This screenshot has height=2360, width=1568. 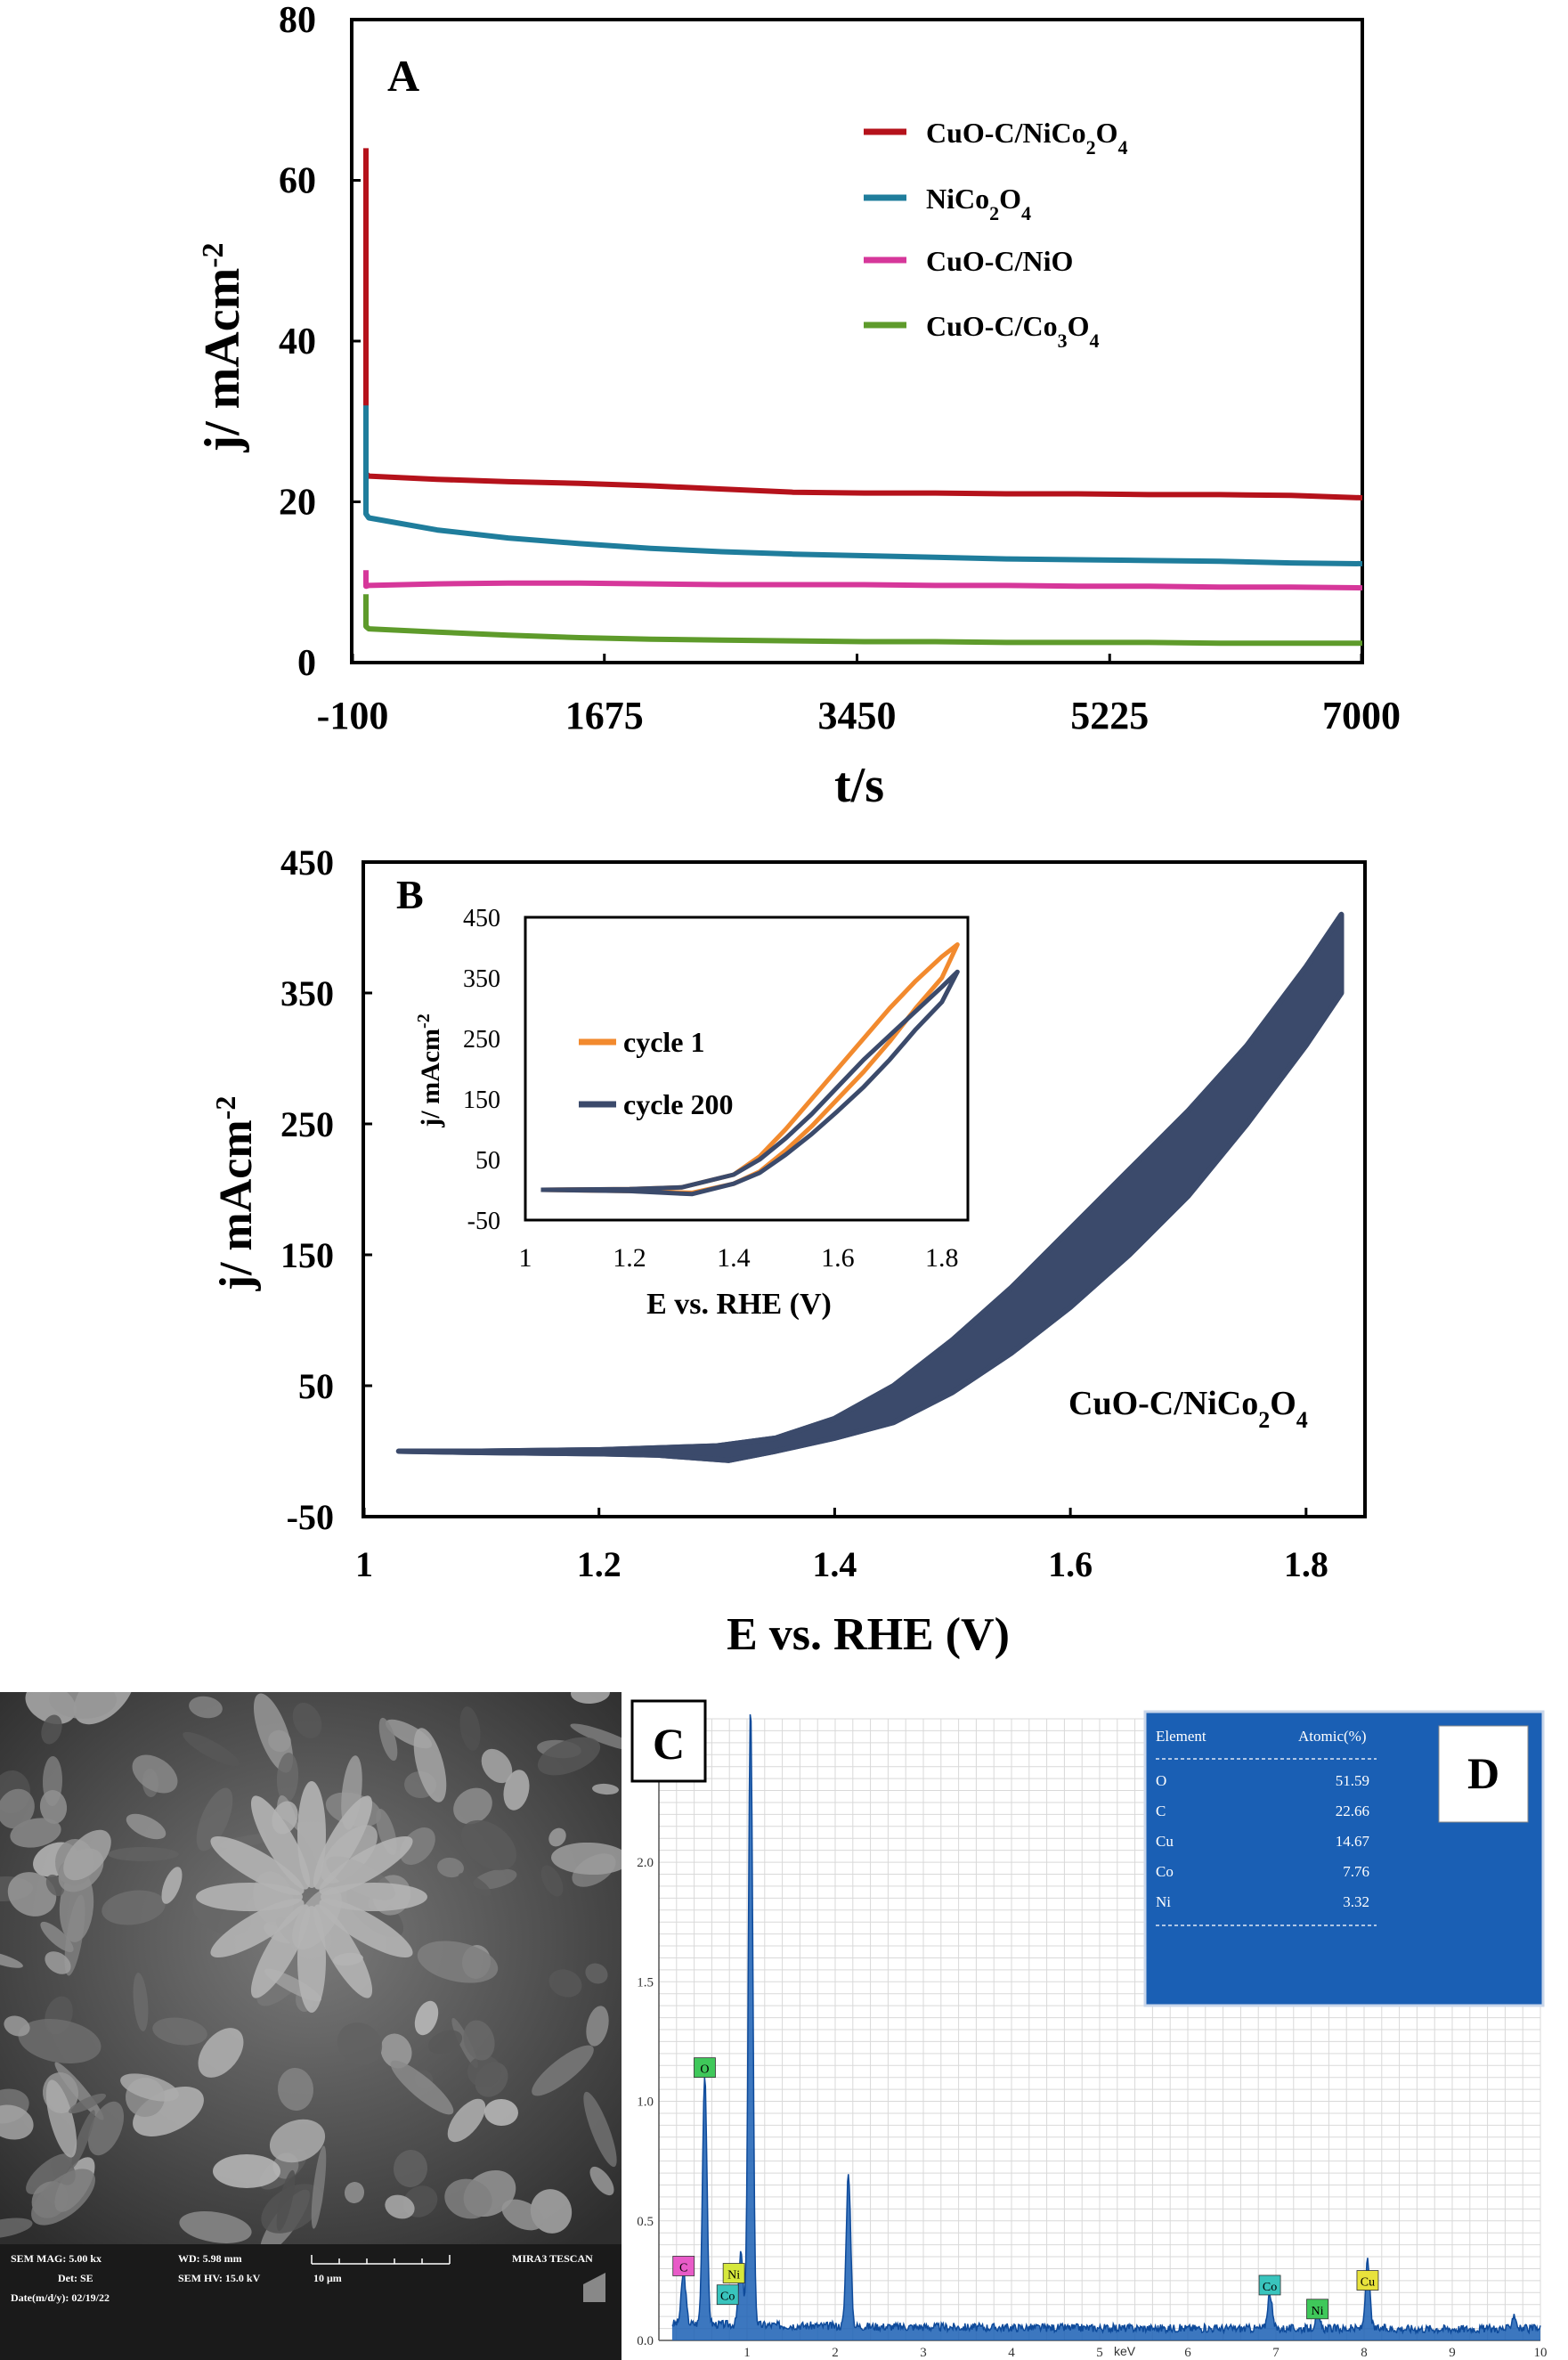 I want to click on sem-logo-icon, so click(x=594, y=2287).